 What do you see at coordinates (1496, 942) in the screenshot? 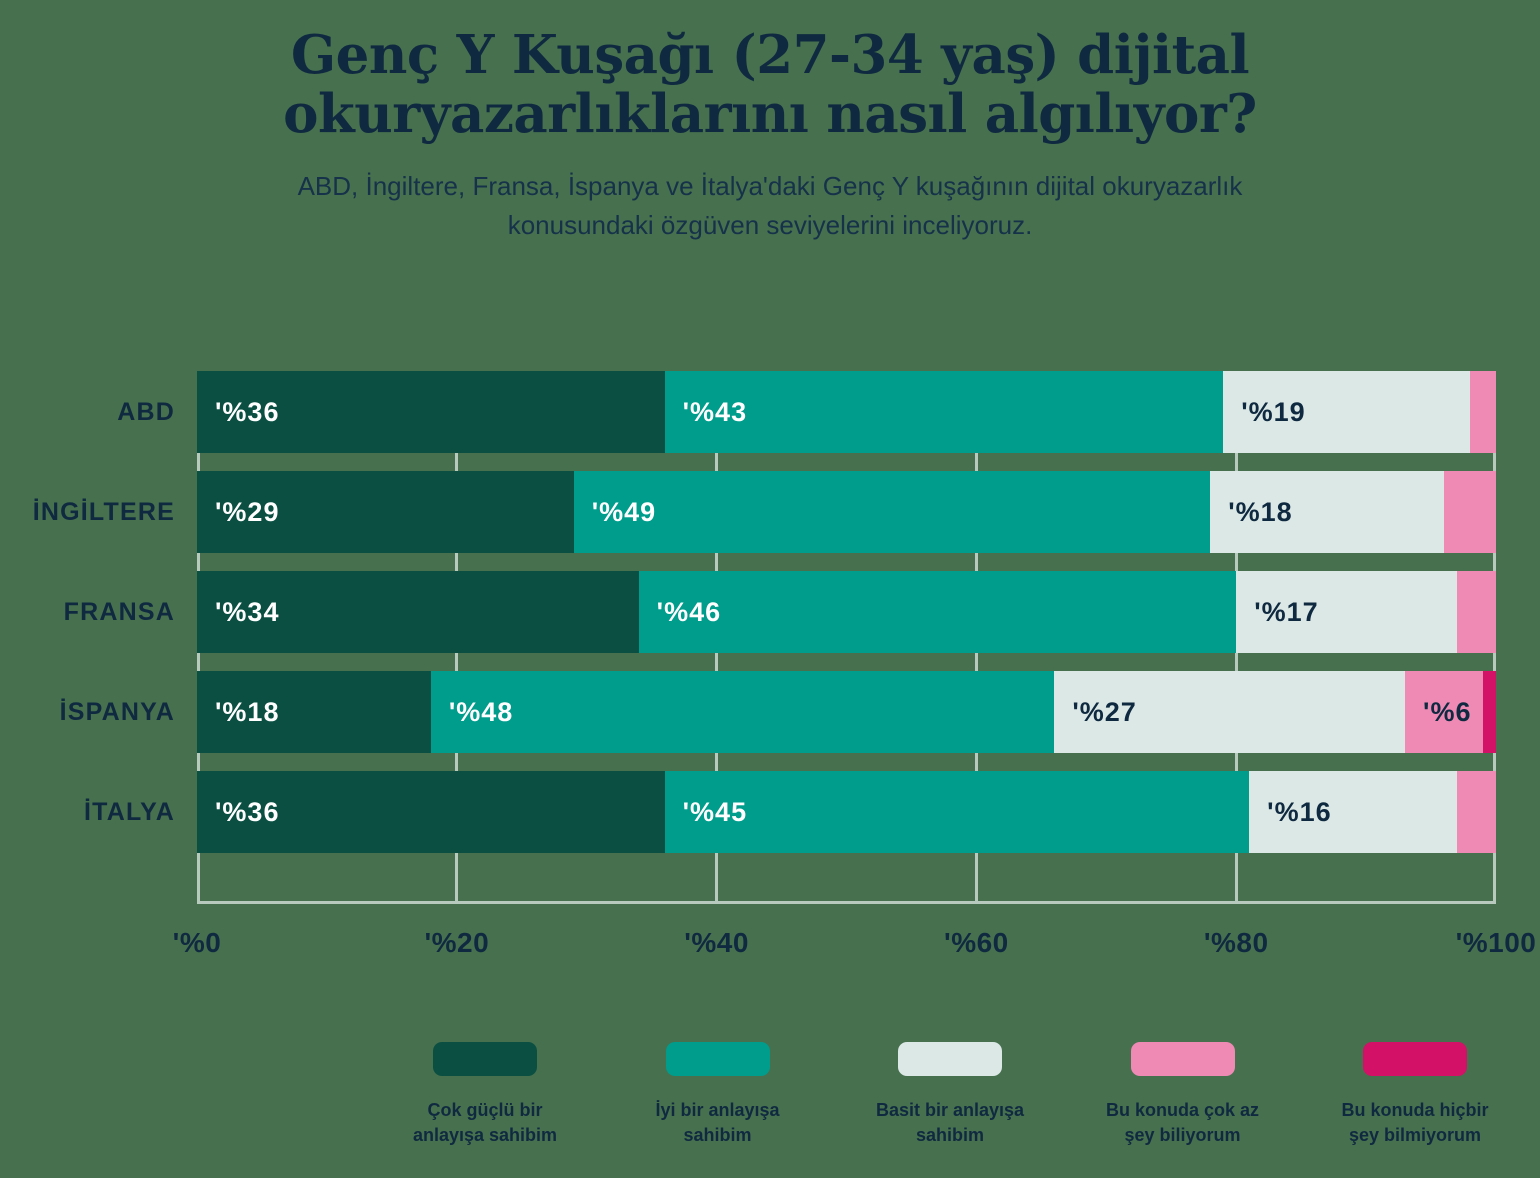
I see `x-axis-tick-label: '%100` at bounding box center [1496, 942].